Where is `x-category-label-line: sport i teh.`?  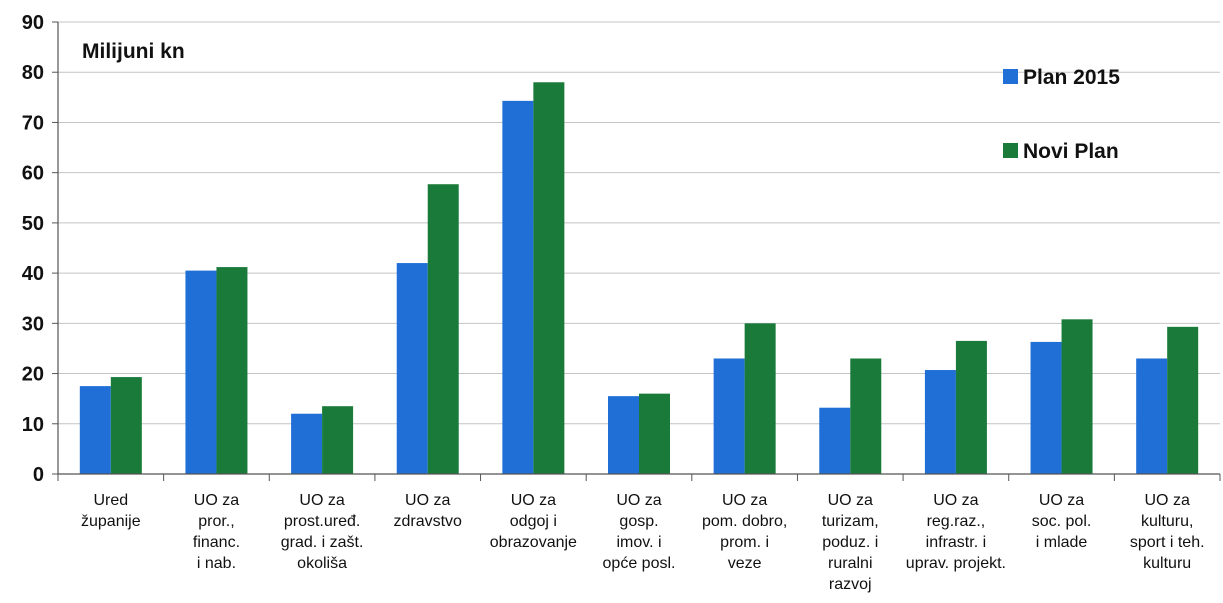
x-category-label-line: sport i teh. is located at coordinates (1167, 542).